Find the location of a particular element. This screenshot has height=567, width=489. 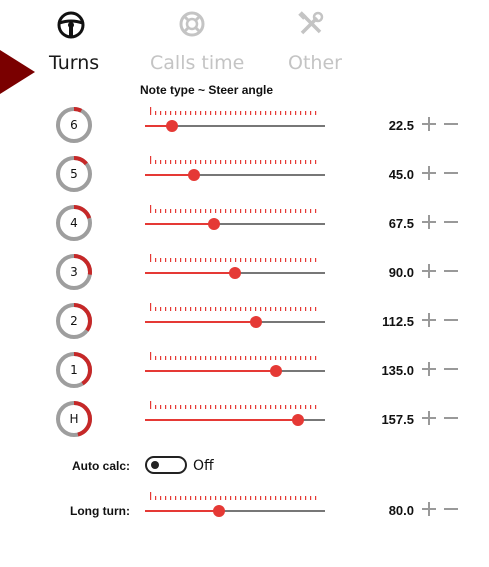

tab-other: Other is located at coordinates (315, 40).